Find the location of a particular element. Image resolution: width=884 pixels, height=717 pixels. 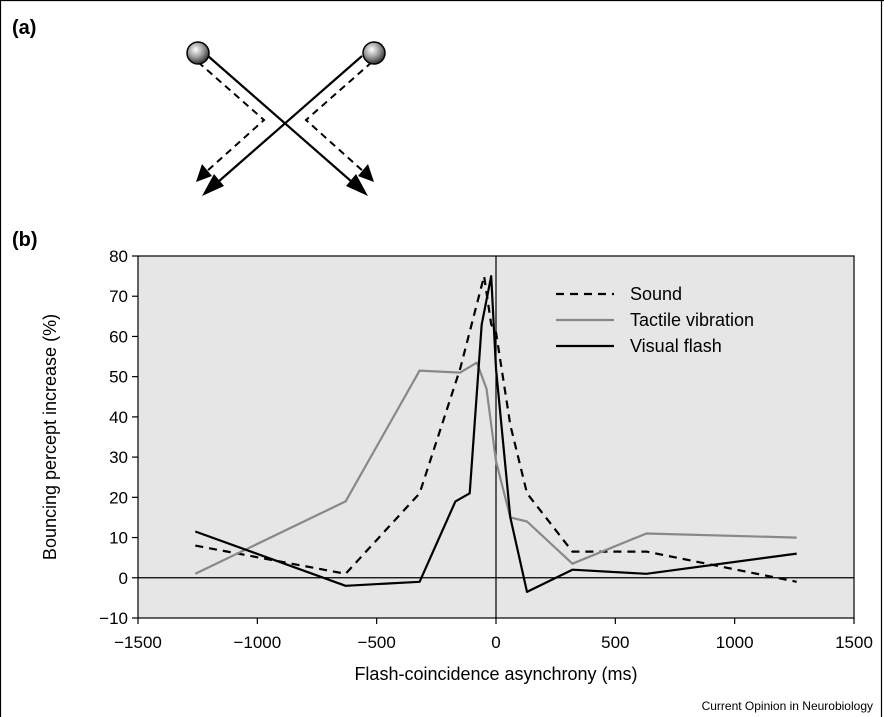

y-tick-label: −10 is located at coordinates (113, 618).